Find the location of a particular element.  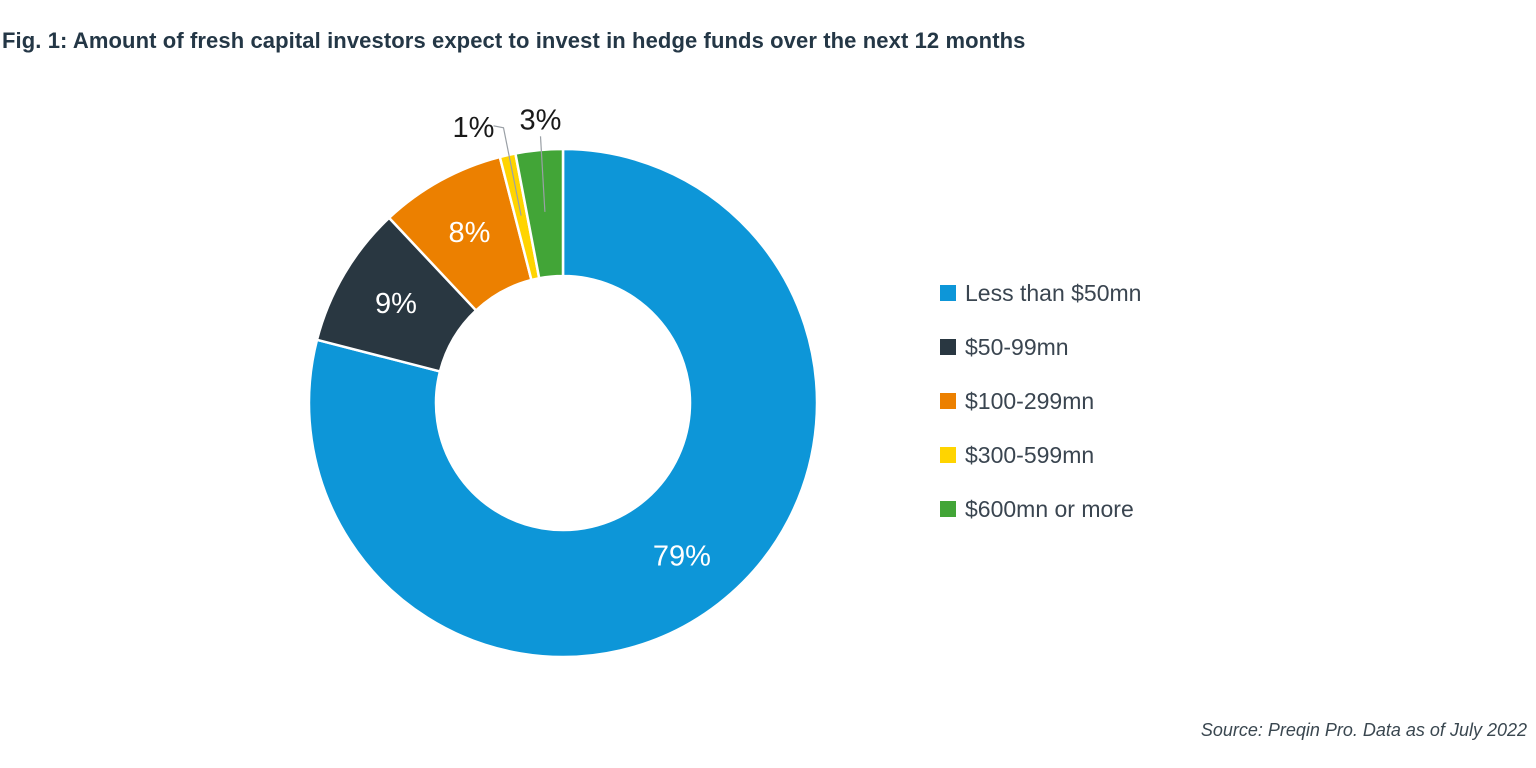

data-label-less-than-50mn: 79% is located at coordinates (682, 556).